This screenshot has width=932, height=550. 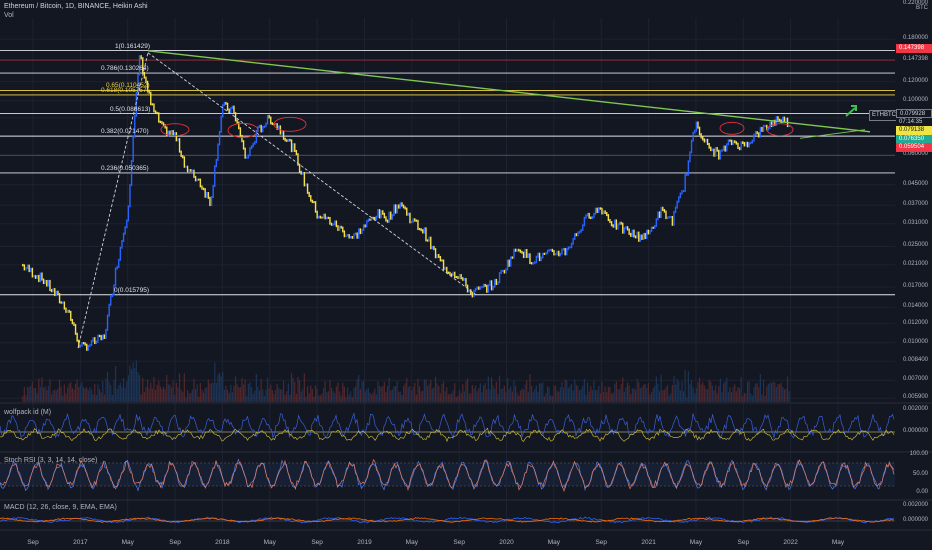 What do you see at coordinates (113, 200) in the screenshot?
I see `dashed-projection` at bounding box center [113, 200].